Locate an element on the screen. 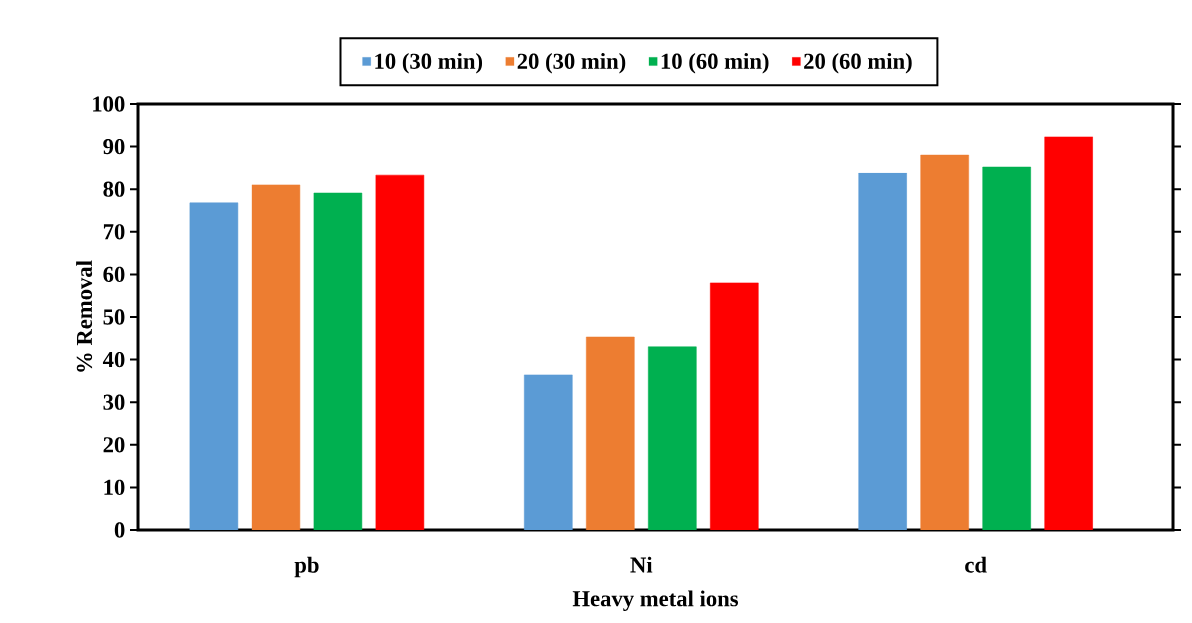 The image size is (1192, 623). y-tick-label: 90 is located at coordinates (114, 146).